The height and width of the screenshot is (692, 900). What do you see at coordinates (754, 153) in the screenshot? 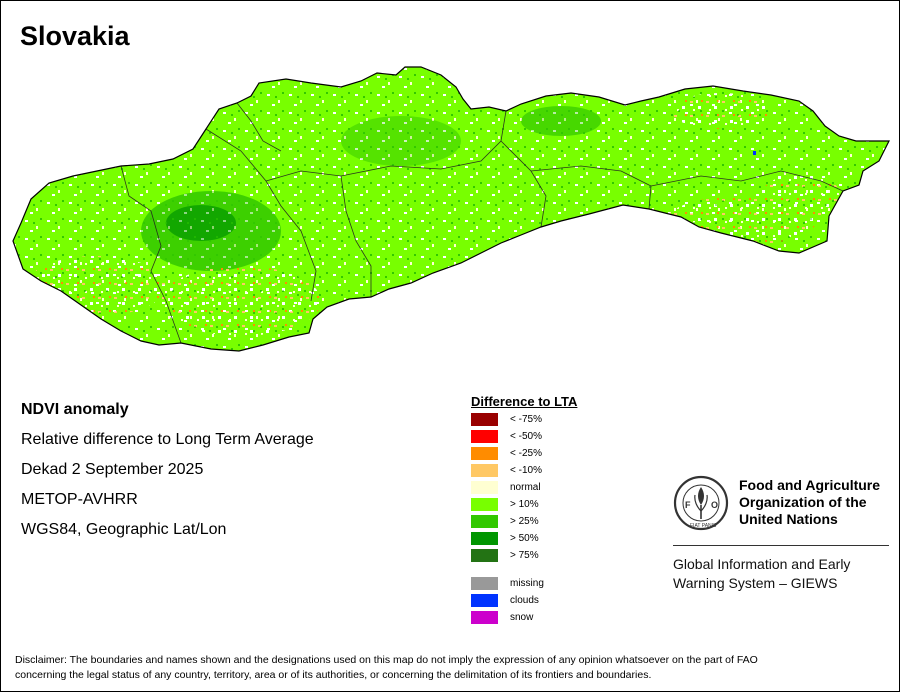
I see `cloud-speck` at bounding box center [754, 153].